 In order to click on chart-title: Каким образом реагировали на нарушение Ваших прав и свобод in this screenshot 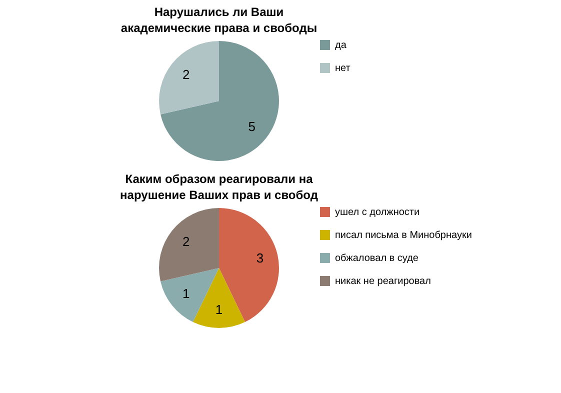, I will do `click(219, 187)`.